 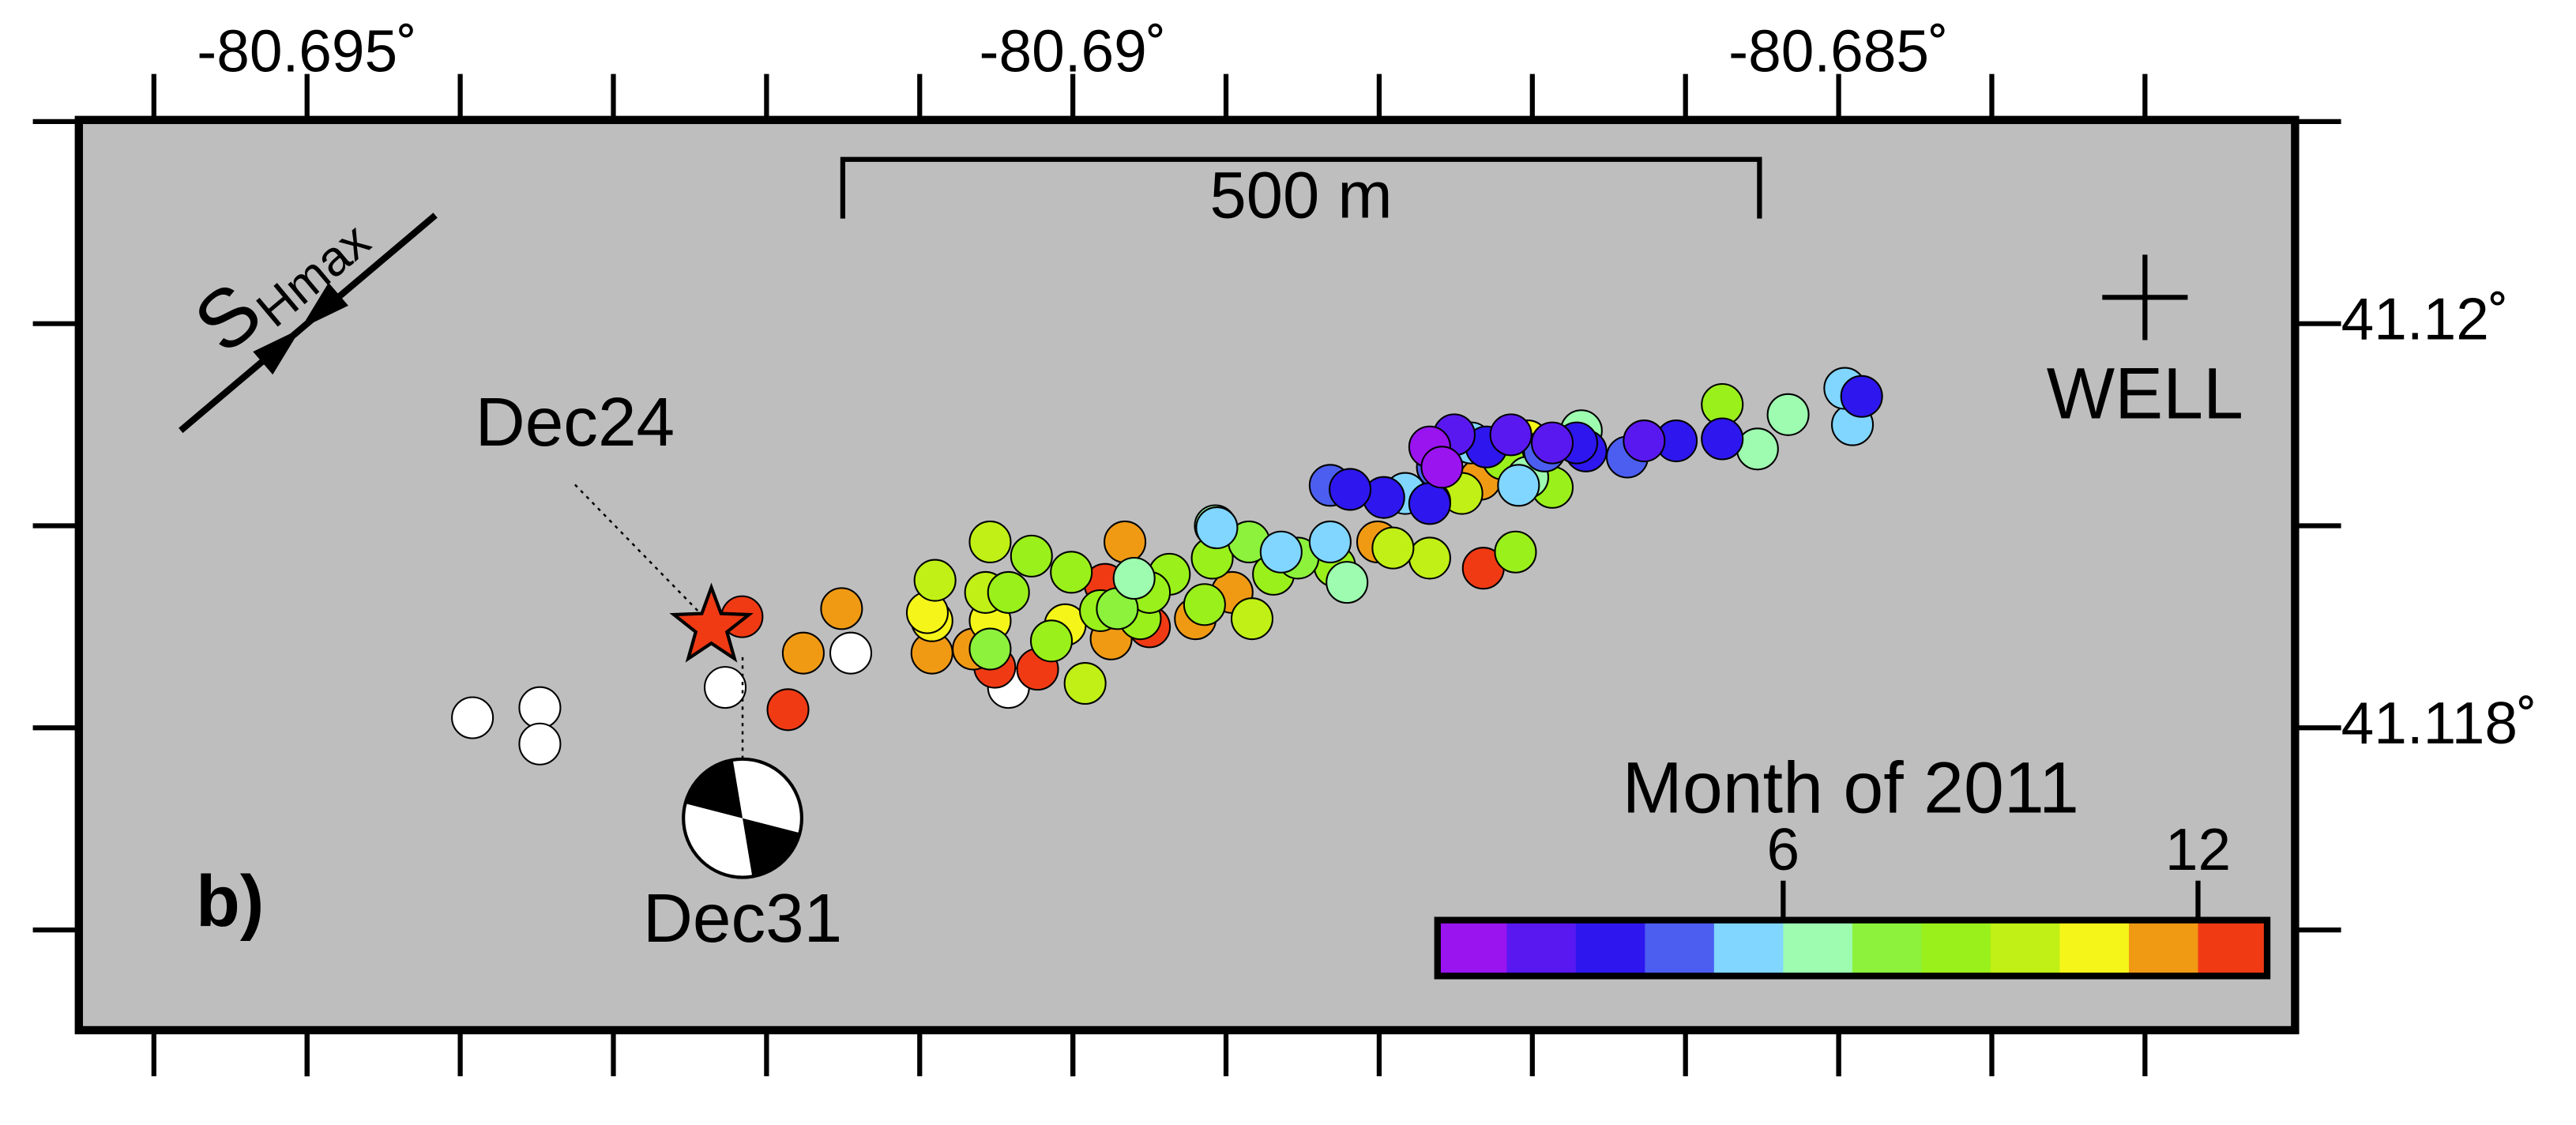 I want to click on star-marker, so click(x=712, y=622).